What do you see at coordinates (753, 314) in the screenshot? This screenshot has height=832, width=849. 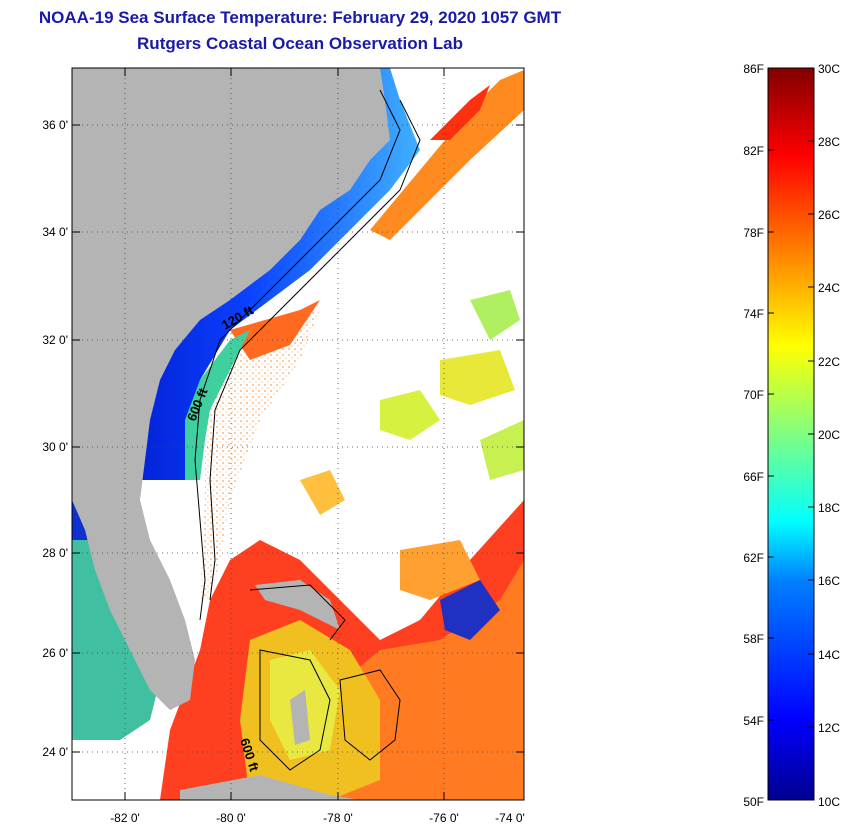 I see `colorbar-f-label-74: 74F` at bounding box center [753, 314].